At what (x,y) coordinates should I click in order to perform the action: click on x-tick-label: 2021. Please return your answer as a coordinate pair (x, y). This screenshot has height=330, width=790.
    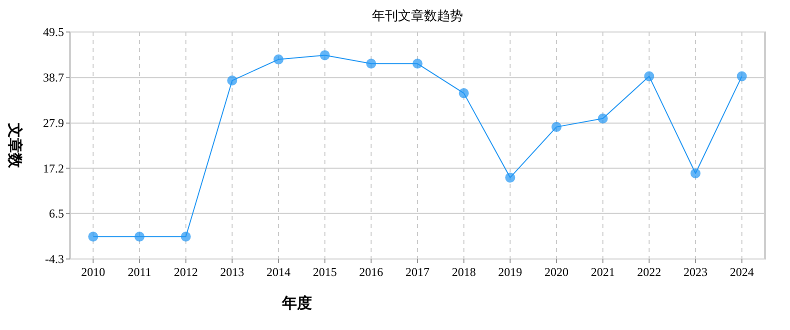
    Looking at the image, I should click on (602, 272).